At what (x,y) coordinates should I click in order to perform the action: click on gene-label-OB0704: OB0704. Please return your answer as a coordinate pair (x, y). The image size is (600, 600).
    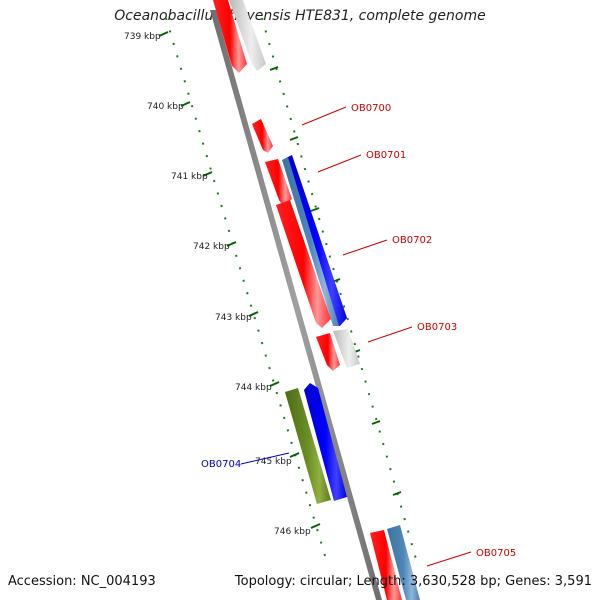
    Looking at the image, I should click on (221, 464).